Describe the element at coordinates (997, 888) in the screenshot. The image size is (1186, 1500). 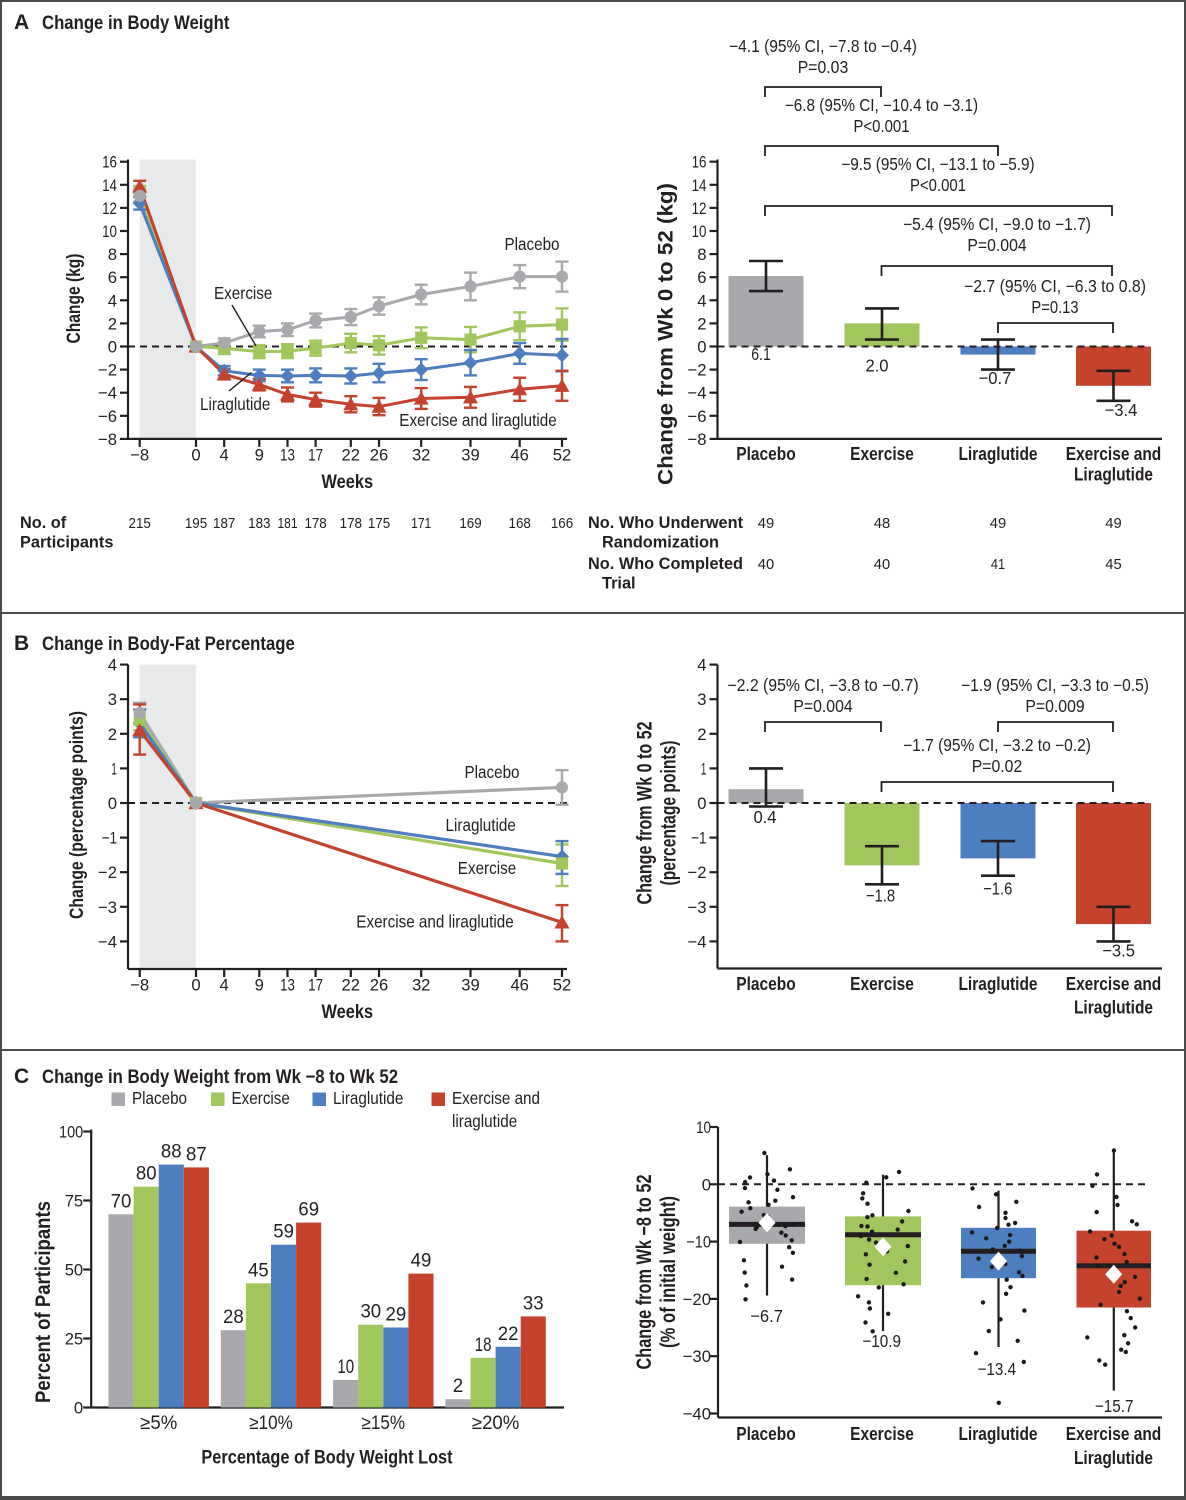
I see `svg-text: −1.6` at that location.